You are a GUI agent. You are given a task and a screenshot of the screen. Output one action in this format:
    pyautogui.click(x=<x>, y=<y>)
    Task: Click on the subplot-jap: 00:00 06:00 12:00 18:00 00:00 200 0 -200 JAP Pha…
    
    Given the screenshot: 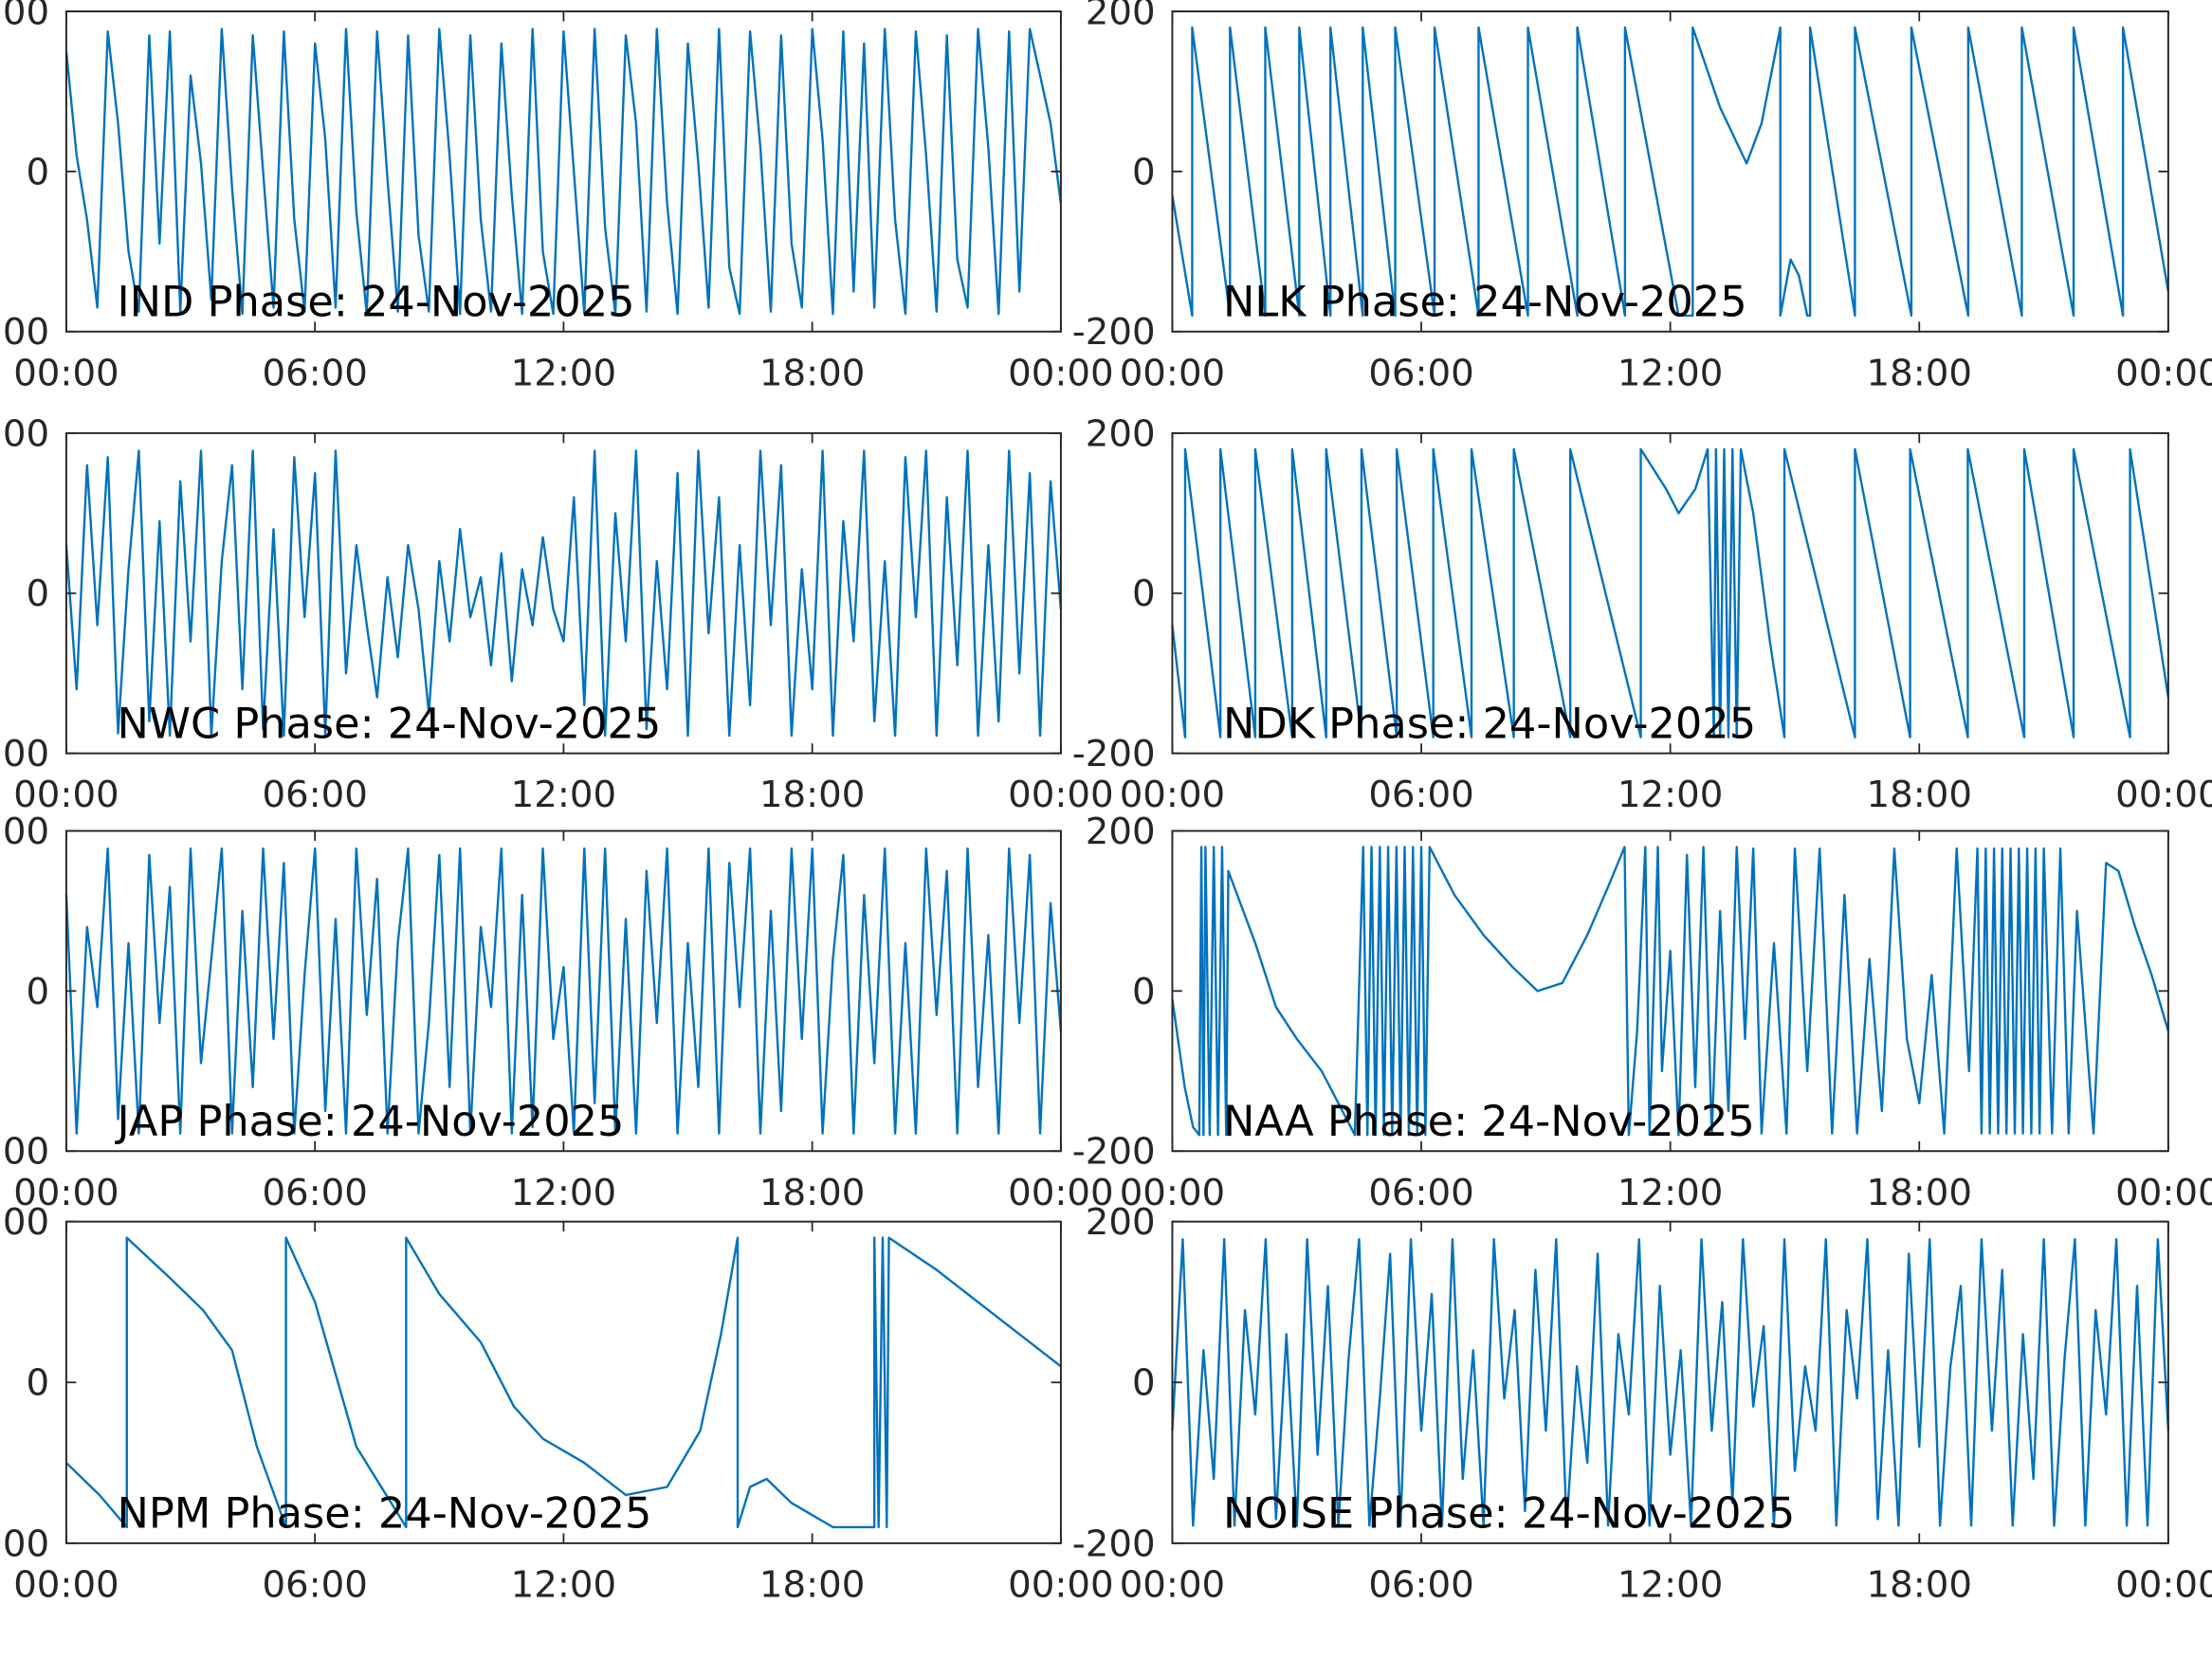 What is the action you would take?
    pyautogui.click(x=557, y=1012)
    